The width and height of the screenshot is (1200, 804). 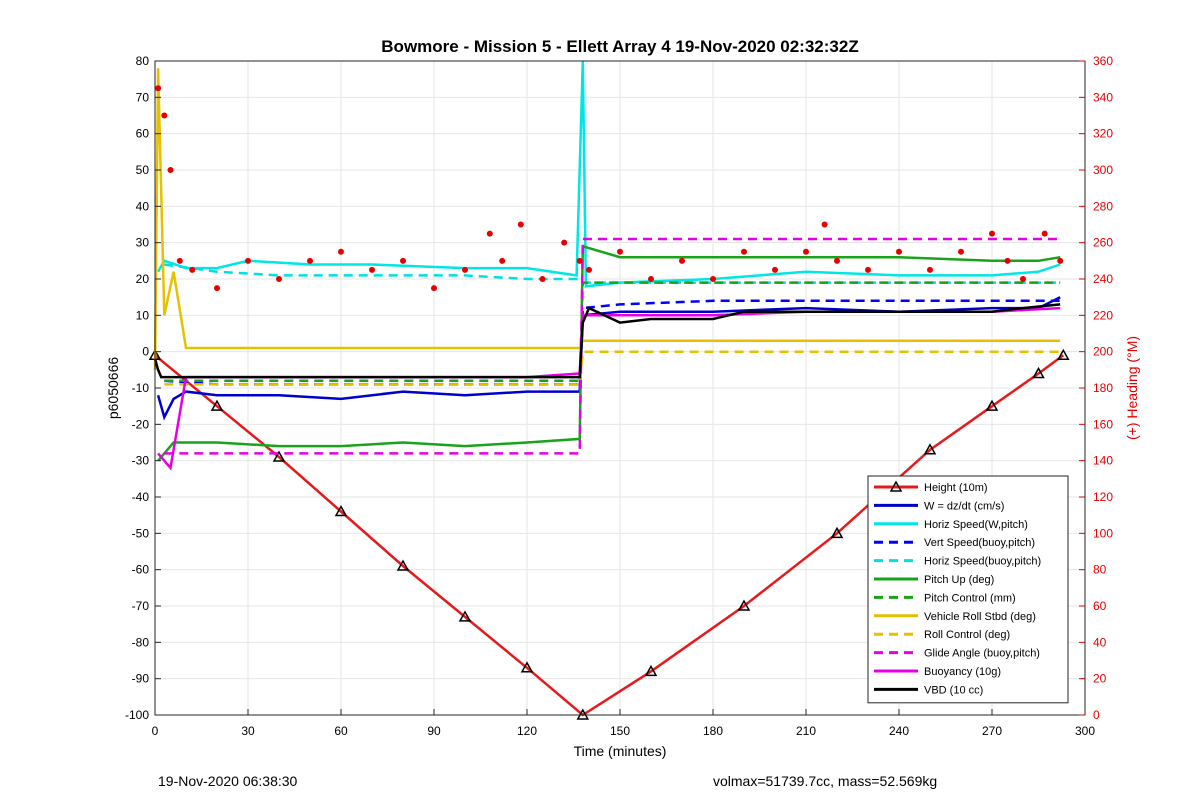 I want to click on y-left-tick-label: 0, so click(x=145, y=352).